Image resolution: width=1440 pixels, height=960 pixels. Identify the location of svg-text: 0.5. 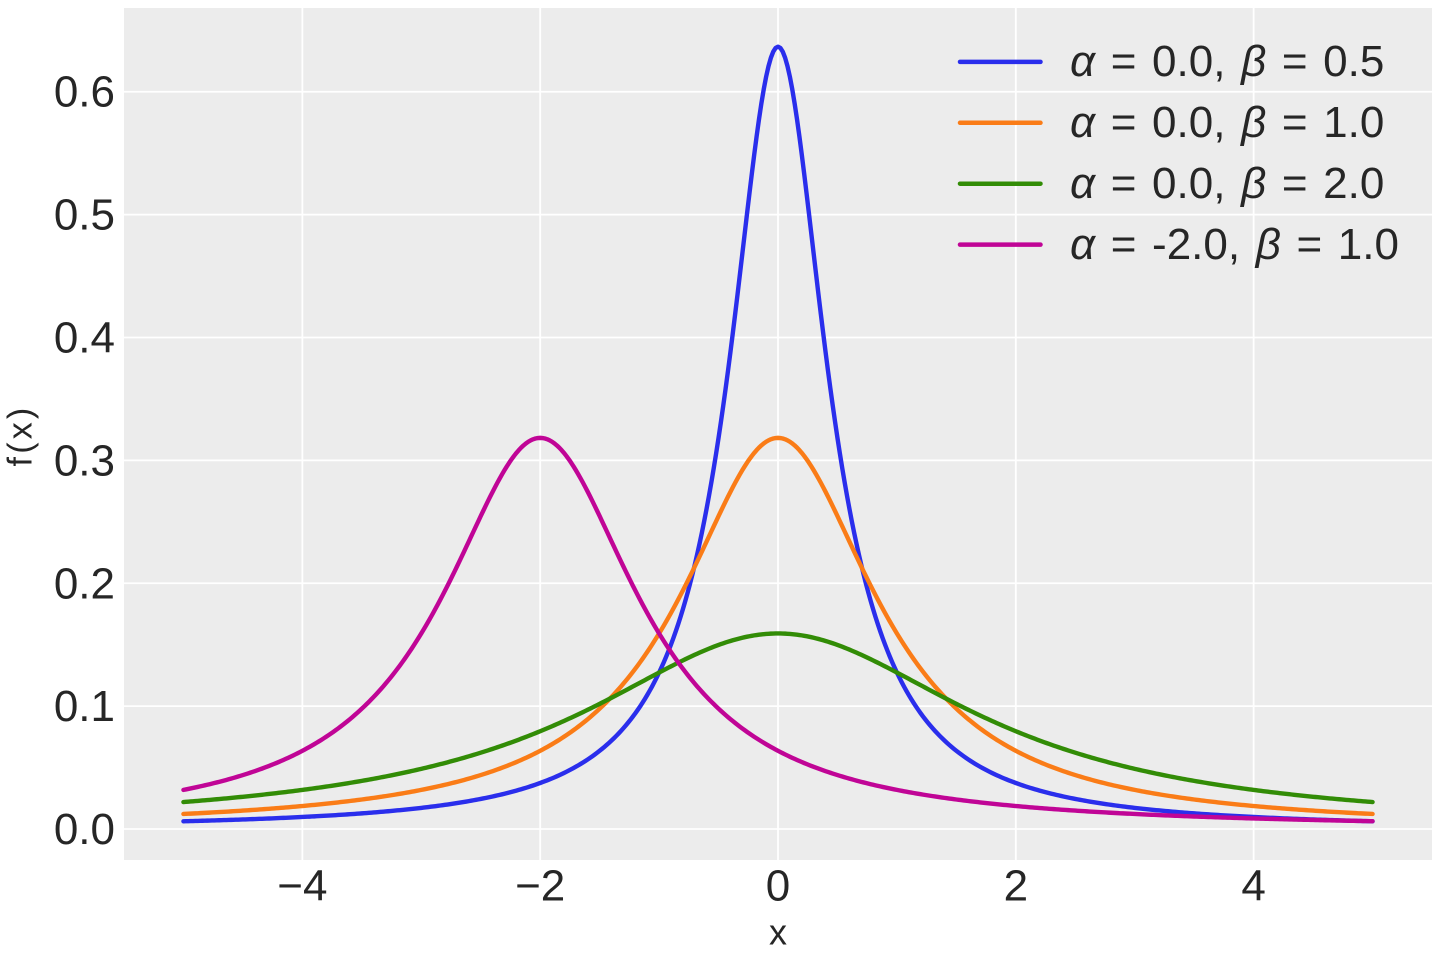
(84, 215).